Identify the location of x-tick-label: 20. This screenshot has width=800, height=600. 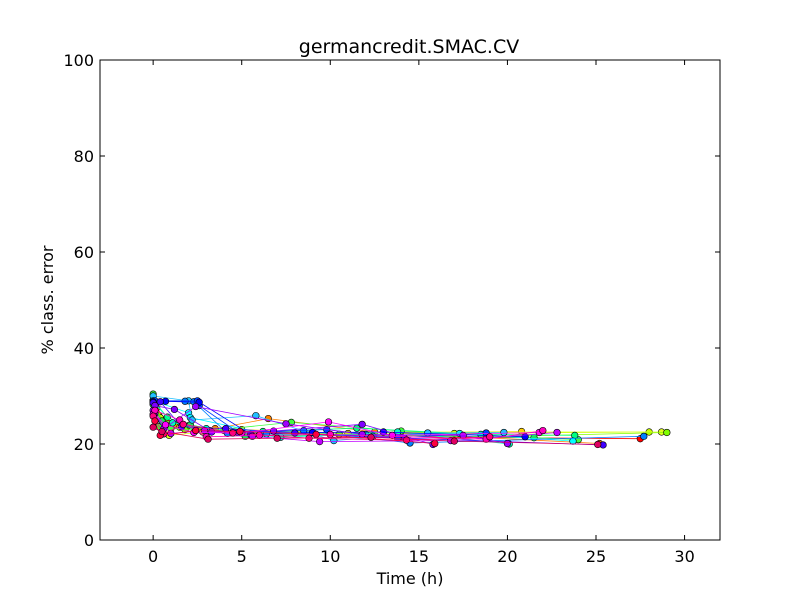
(507, 556).